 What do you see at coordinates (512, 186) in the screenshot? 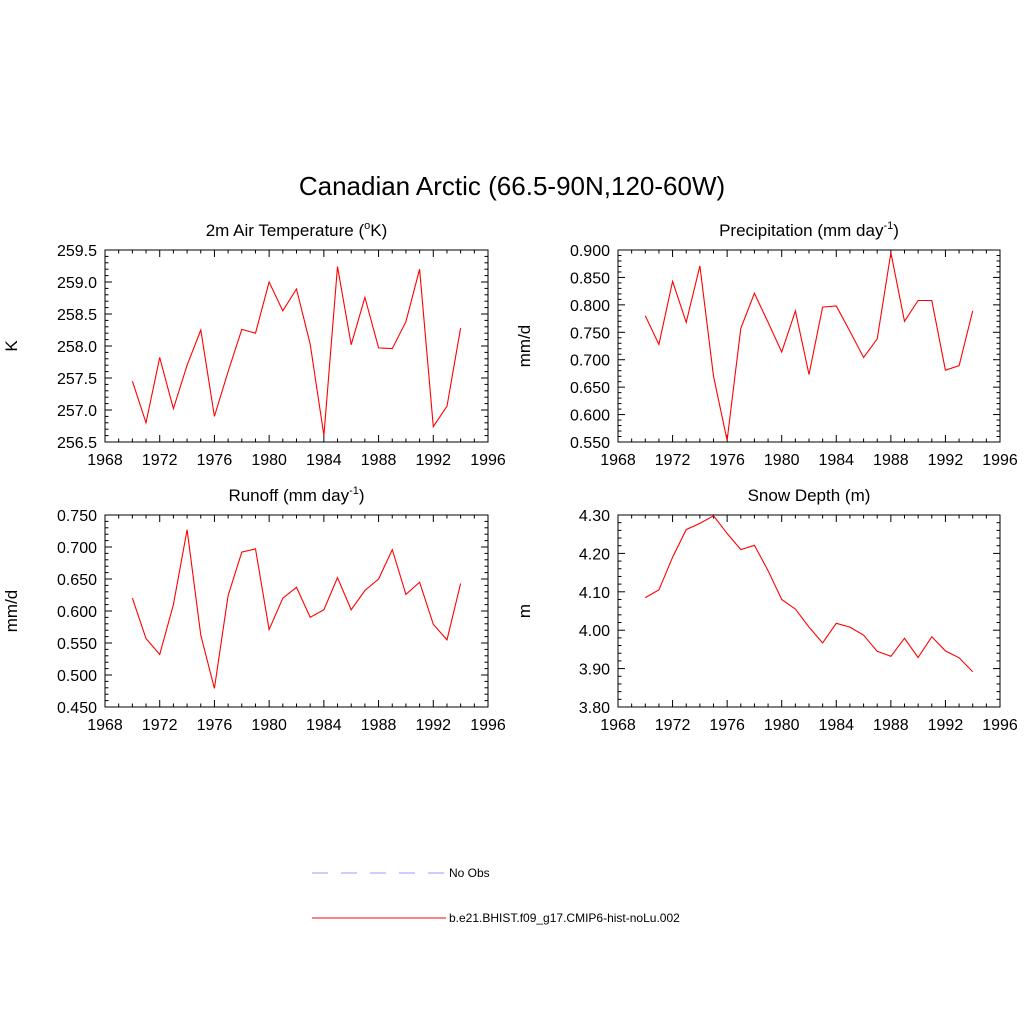
I see `figure-title: Canadian Arctic (66.5-90N,120-60W)` at bounding box center [512, 186].